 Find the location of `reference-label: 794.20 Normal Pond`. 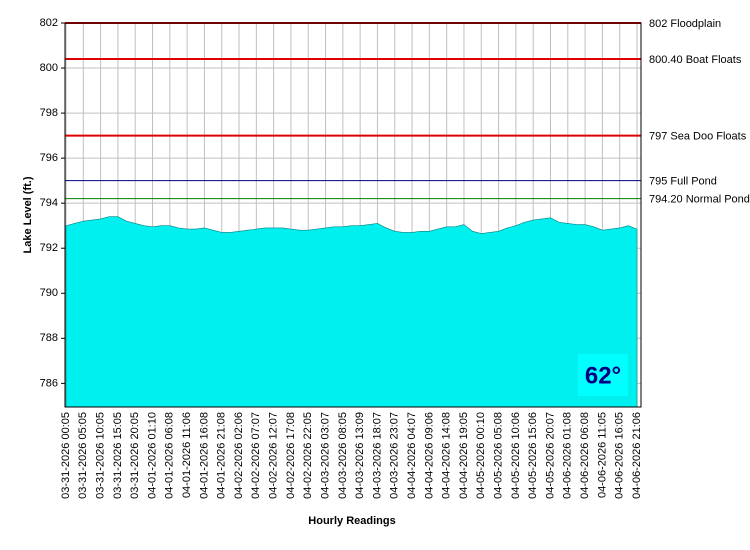

reference-label: 794.20 Normal Pond is located at coordinates (699, 200).